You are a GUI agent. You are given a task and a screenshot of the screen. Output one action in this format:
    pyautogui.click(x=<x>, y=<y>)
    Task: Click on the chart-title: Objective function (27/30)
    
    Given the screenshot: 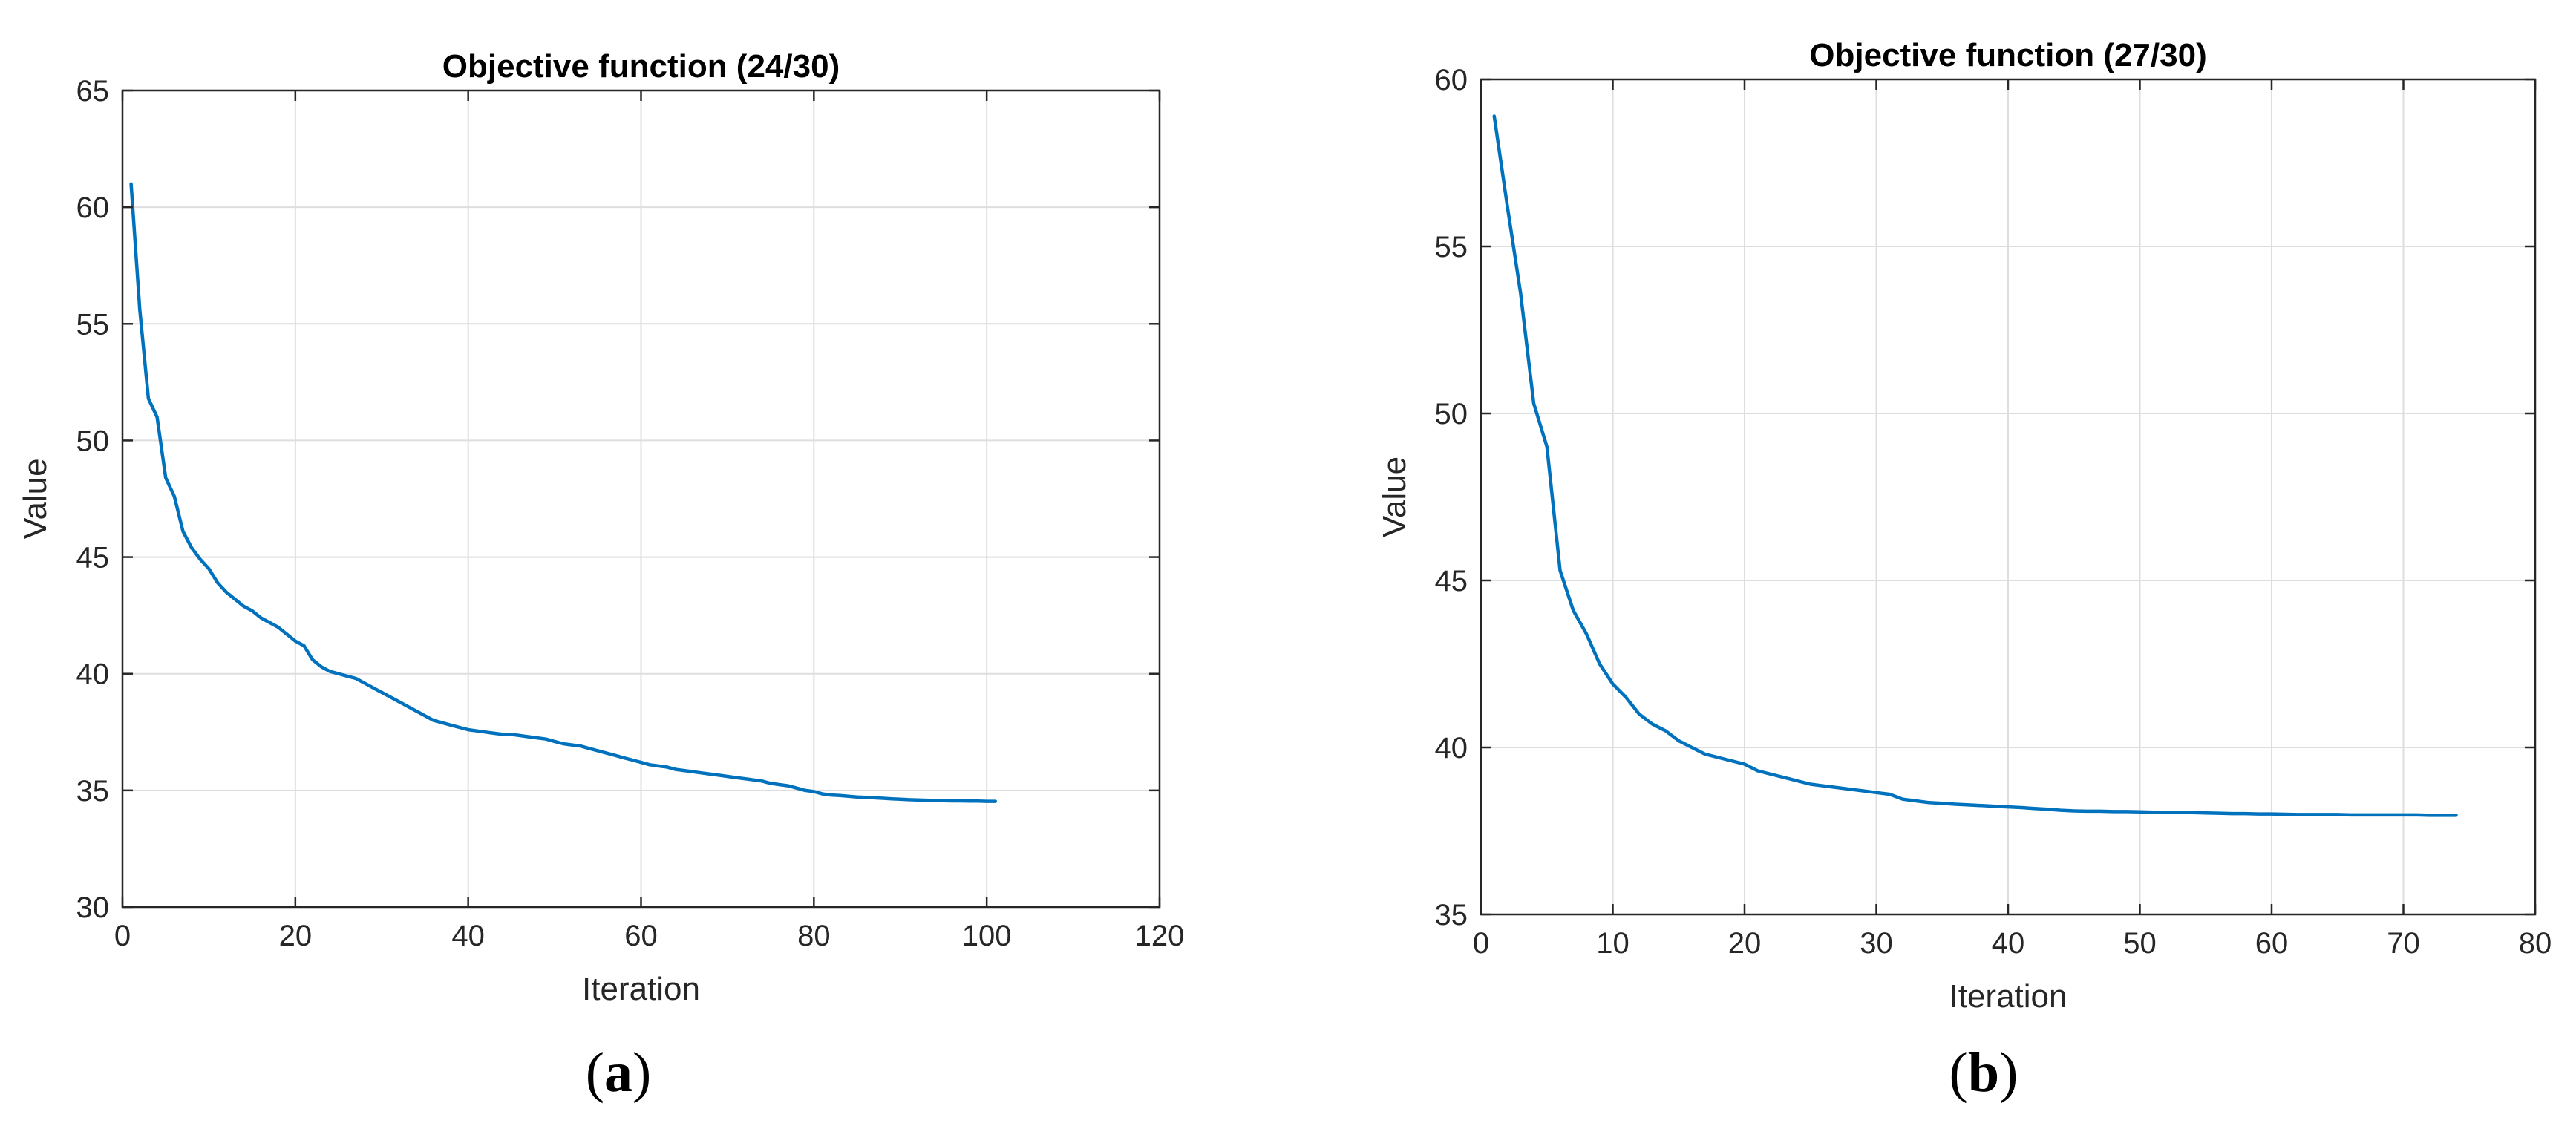 What is the action you would take?
    pyautogui.click(x=2008, y=55)
    